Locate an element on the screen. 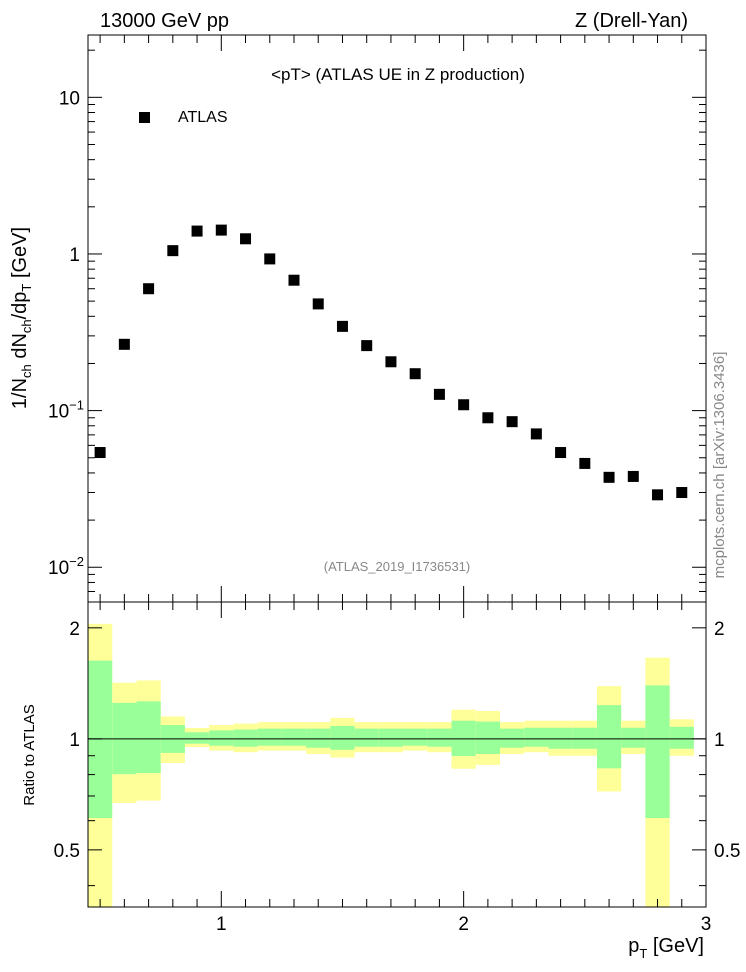 This screenshot has width=746, height=972. header-right: Z (Drell-Yan) is located at coordinates (631, 21).